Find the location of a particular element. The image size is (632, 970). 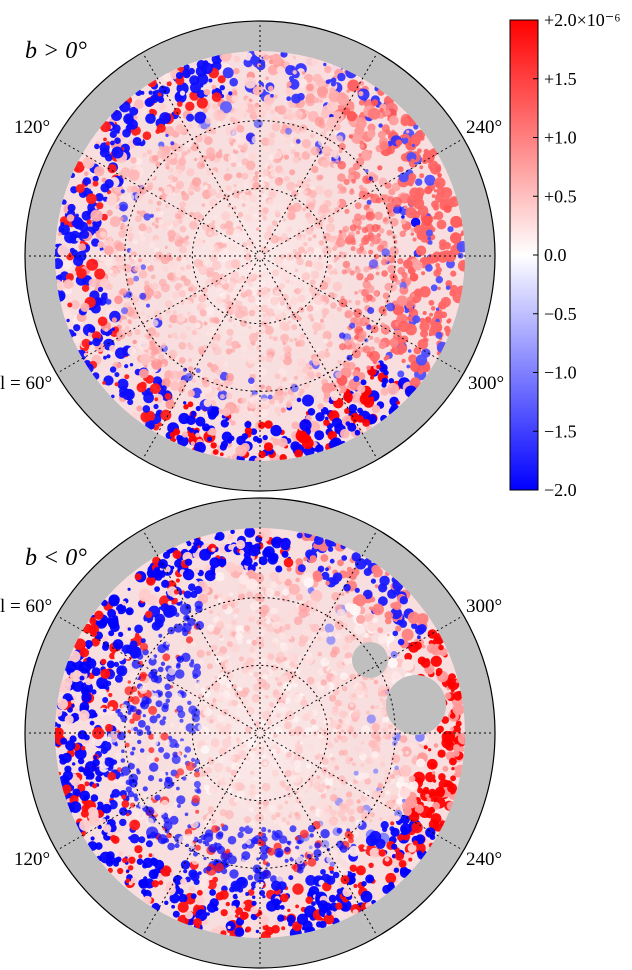

meridian-line is located at coordinates (362, 315).